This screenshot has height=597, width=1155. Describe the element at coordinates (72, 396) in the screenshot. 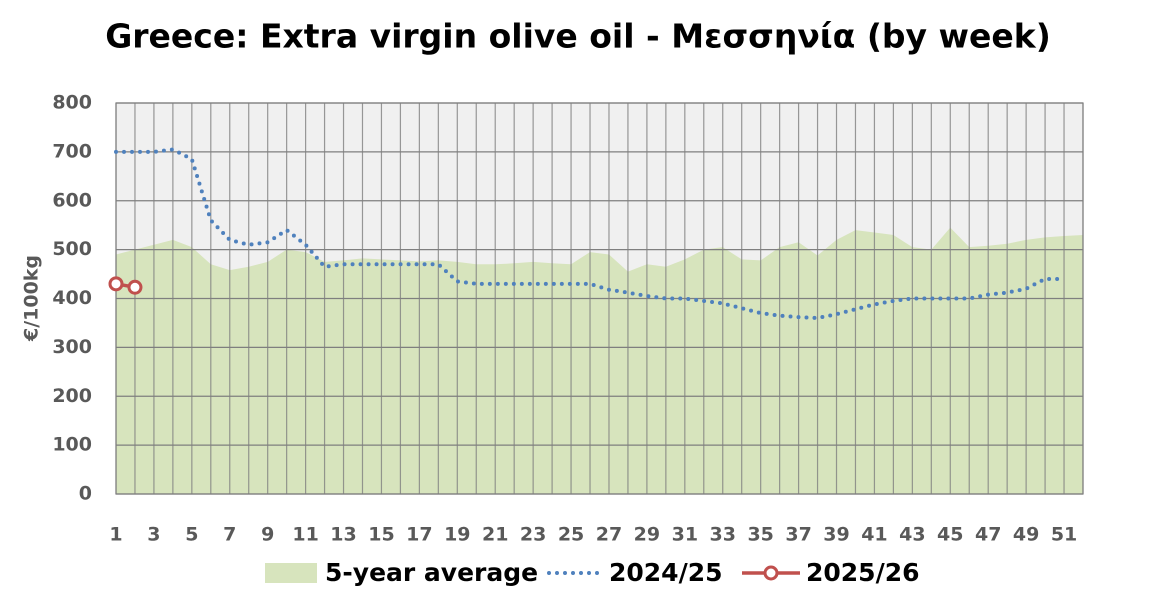

I see `y-tick-label: 200` at that location.